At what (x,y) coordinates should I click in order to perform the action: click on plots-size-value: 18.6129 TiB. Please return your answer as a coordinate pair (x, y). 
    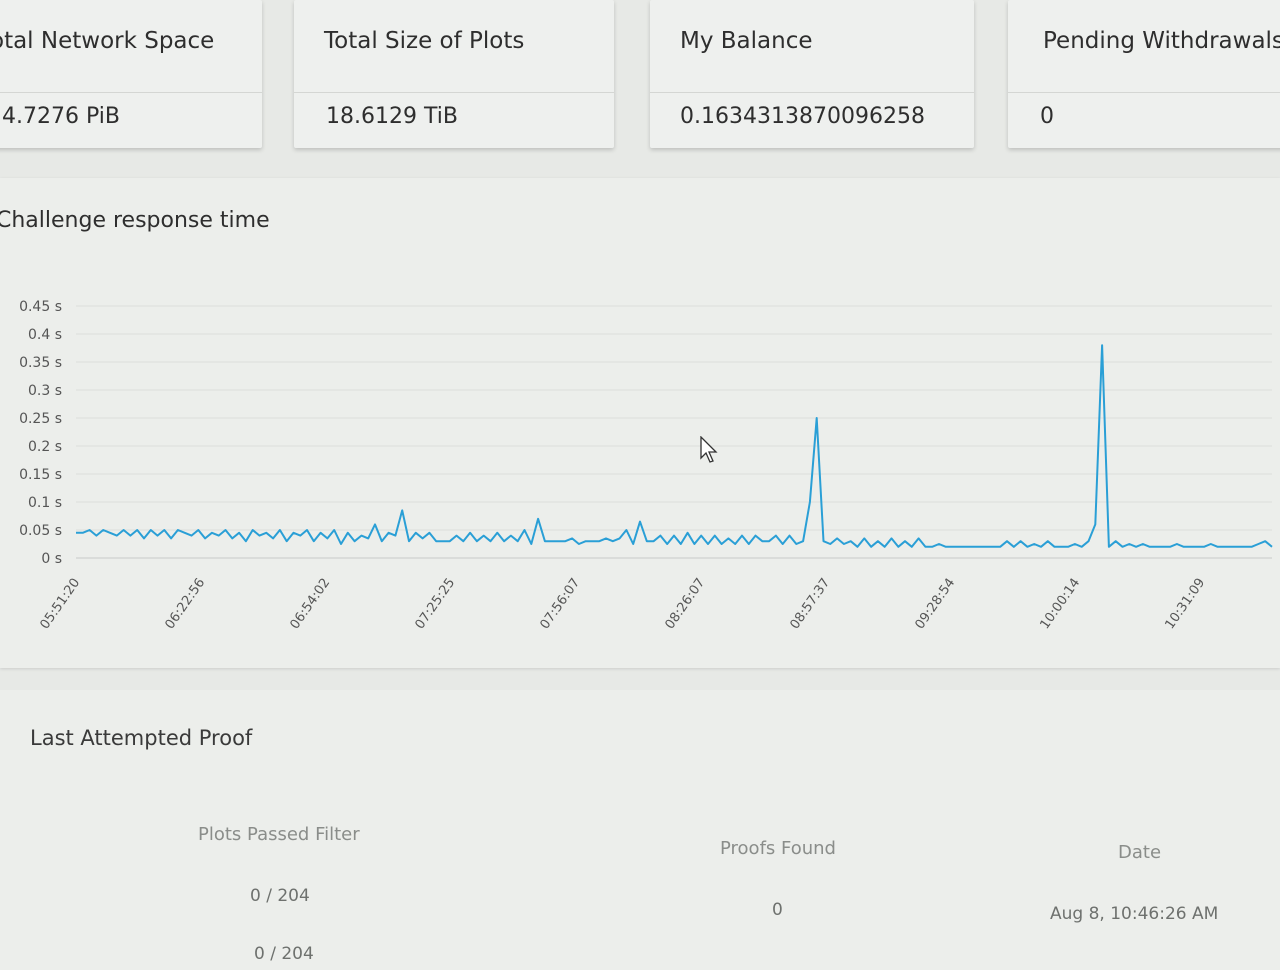
    Looking at the image, I should click on (392, 116).